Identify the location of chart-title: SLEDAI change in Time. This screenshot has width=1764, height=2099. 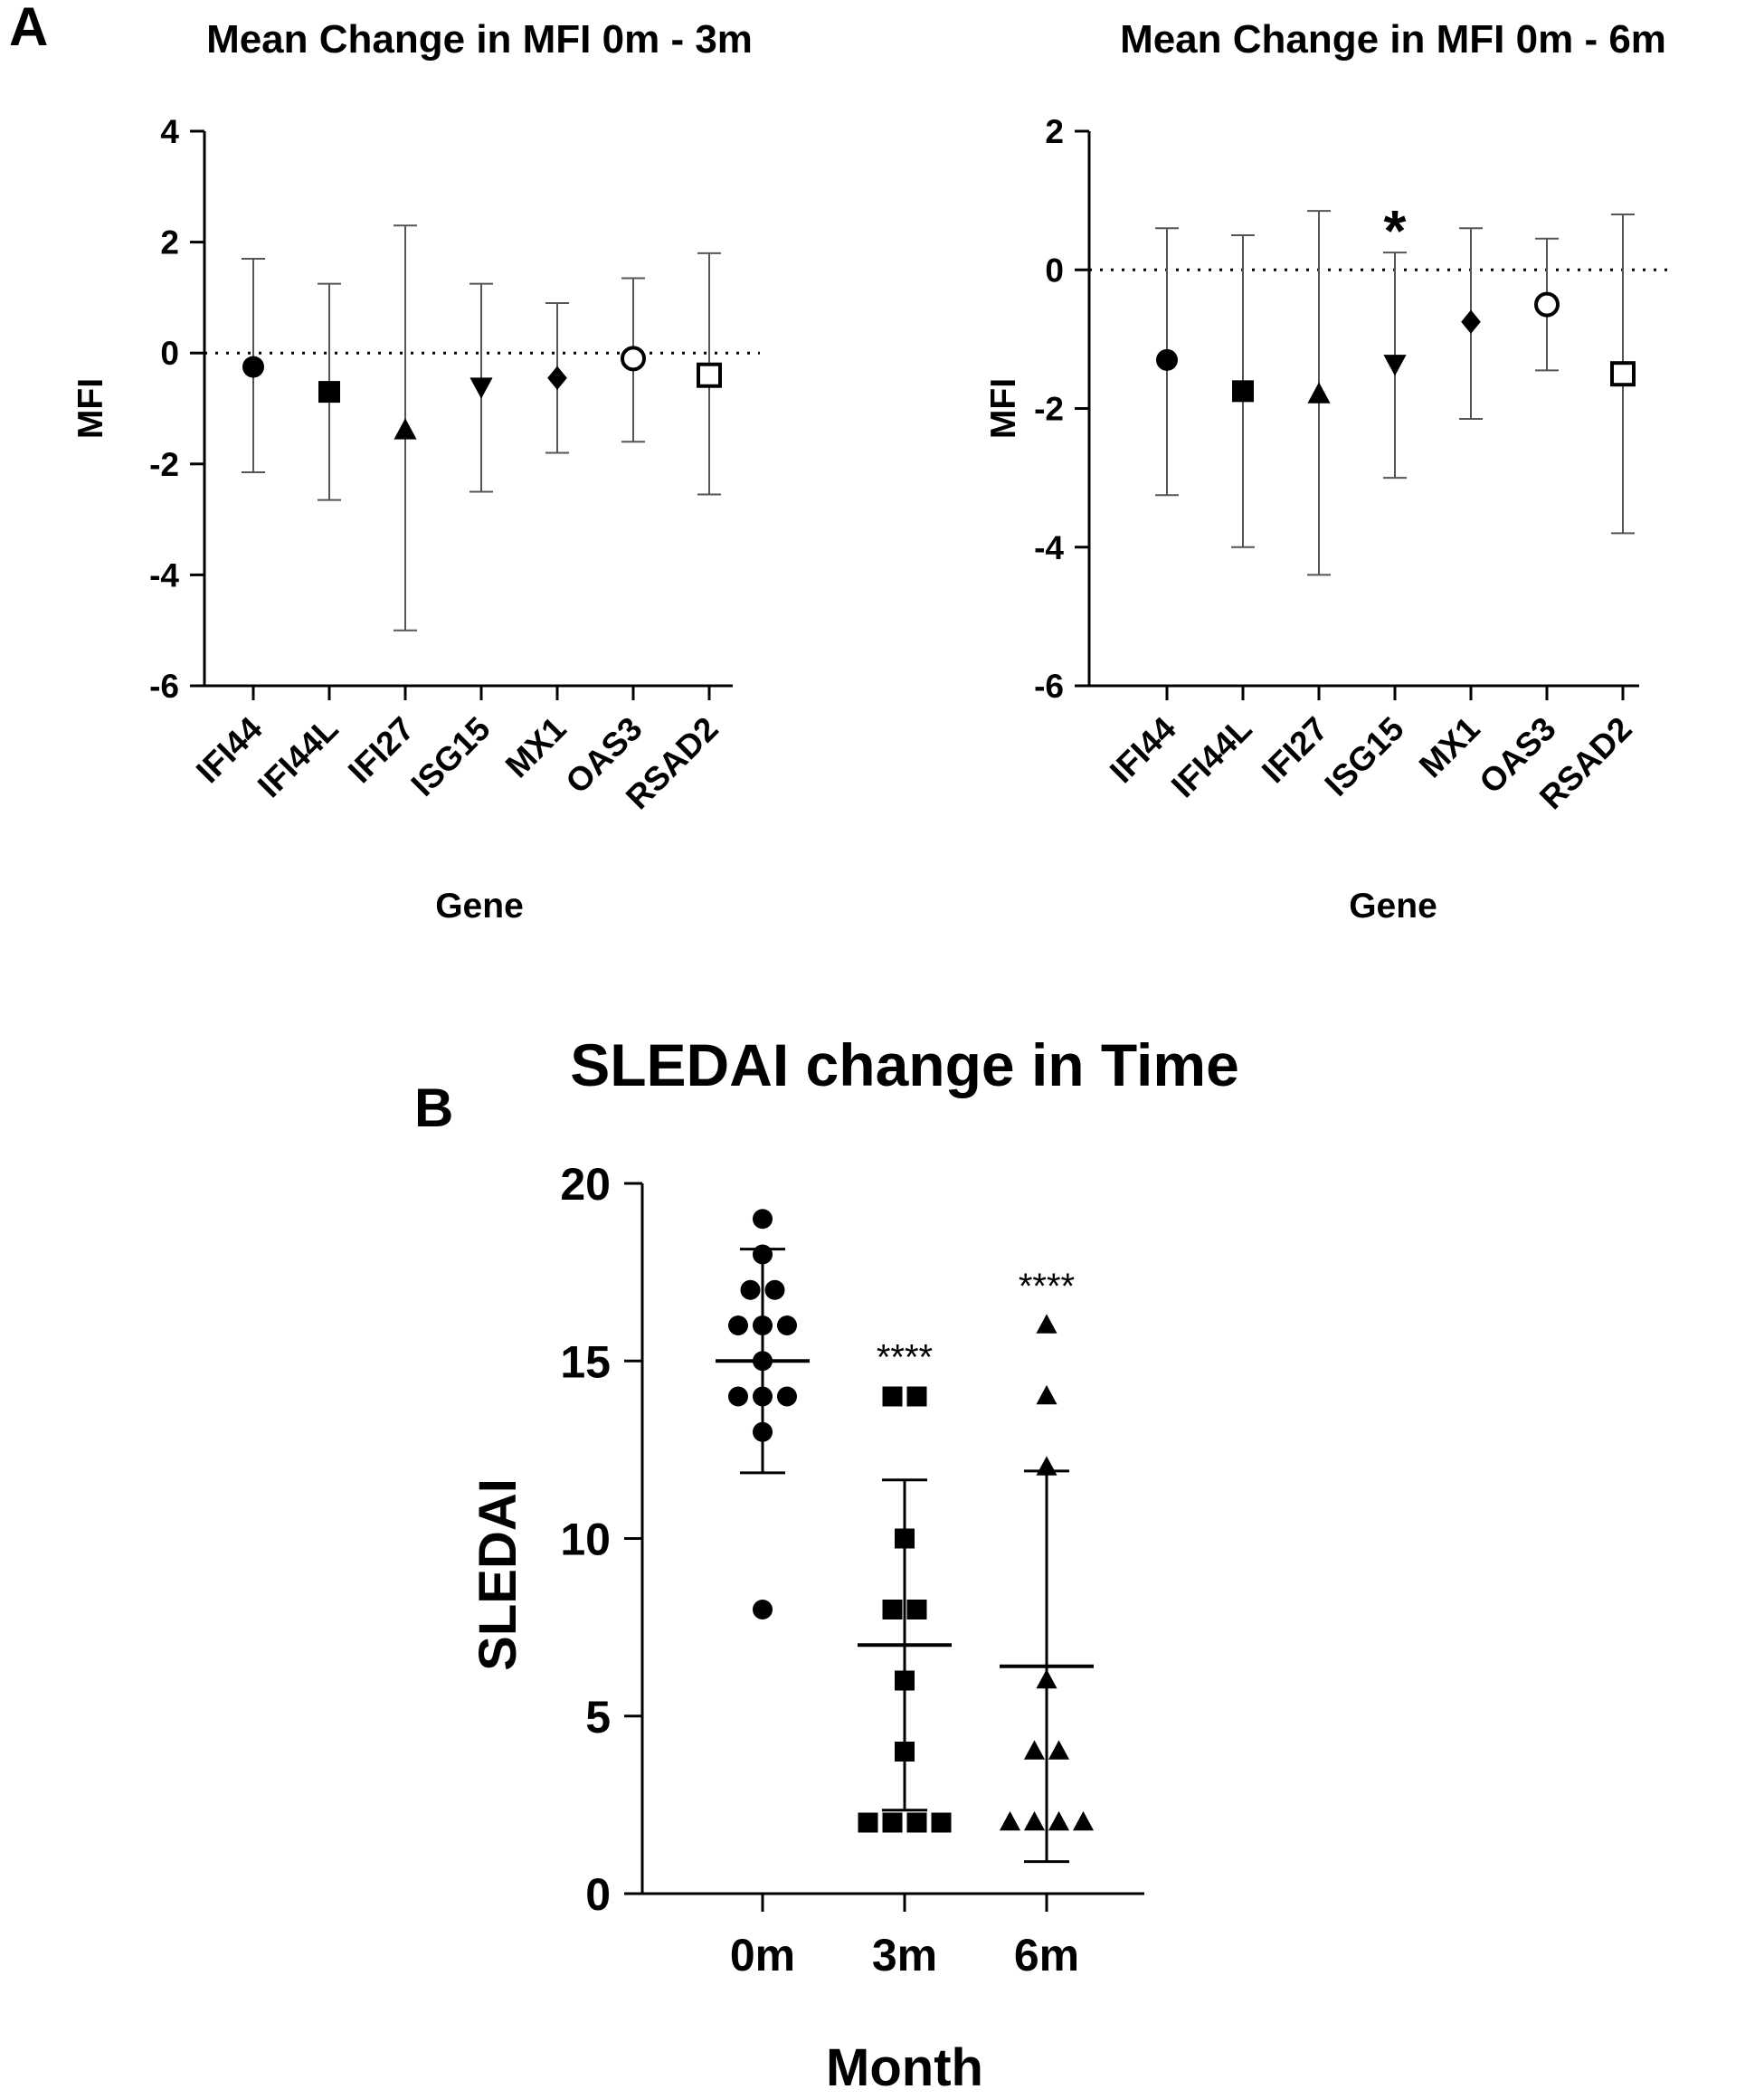
(904, 1064).